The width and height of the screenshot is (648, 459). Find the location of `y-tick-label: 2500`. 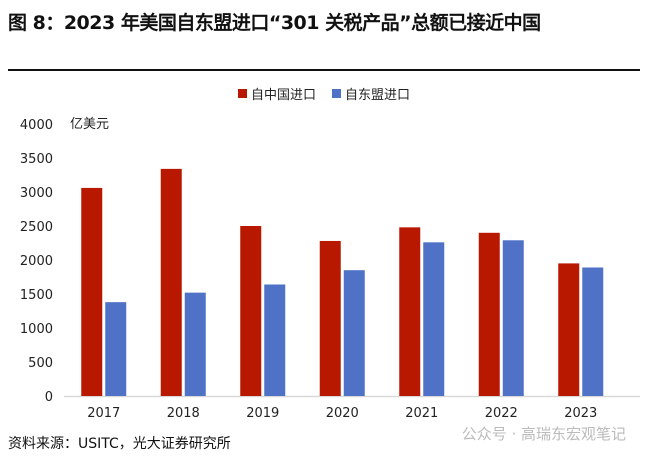

y-tick-label: 2500 is located at coordinates (36, 227).